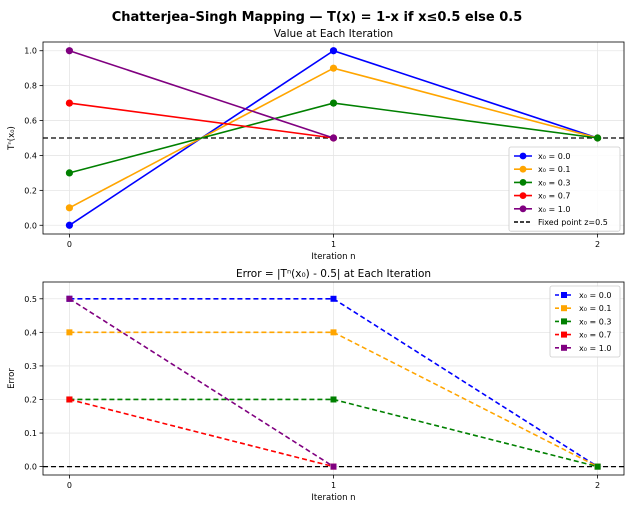  What do you see at coordinates (30, 51) in the screenshot?
I see `y-tick-label: 1.0` at bounding box center [30, 51].